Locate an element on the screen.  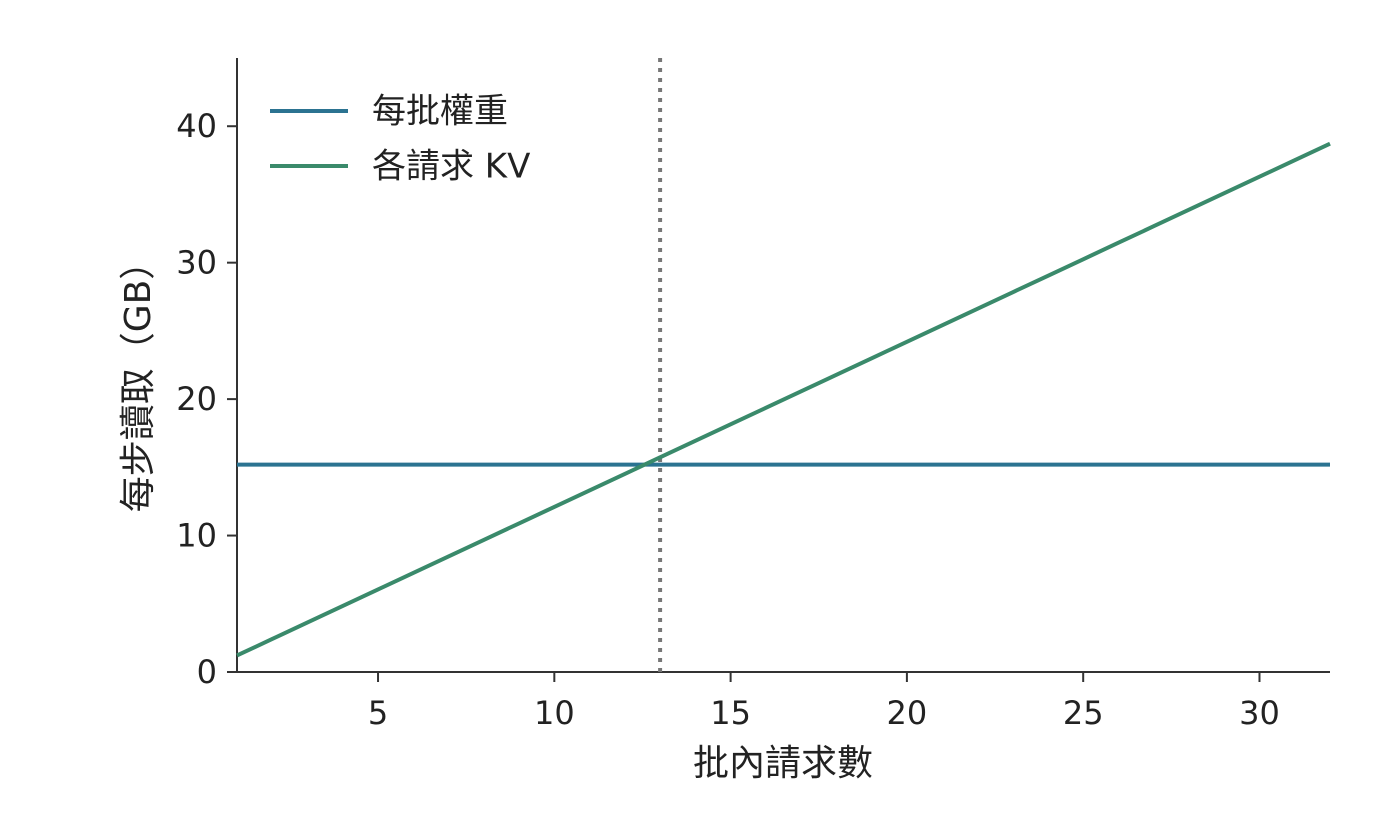
y-tick-label: 30 is located at coordinates (196, 263).